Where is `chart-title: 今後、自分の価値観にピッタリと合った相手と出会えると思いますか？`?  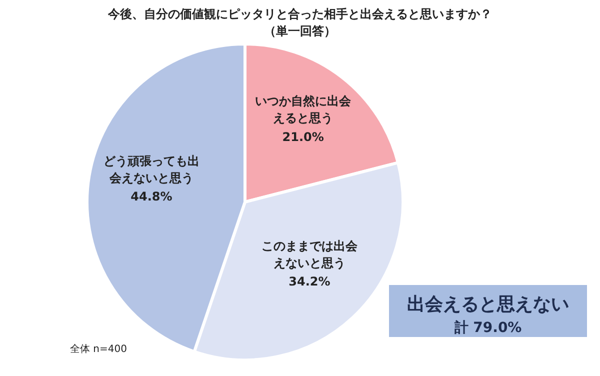 chart-title: 今後、自分の価値観にピッタリと合った相手と出会えると思いますか？ is located at coordinates (299, 14).